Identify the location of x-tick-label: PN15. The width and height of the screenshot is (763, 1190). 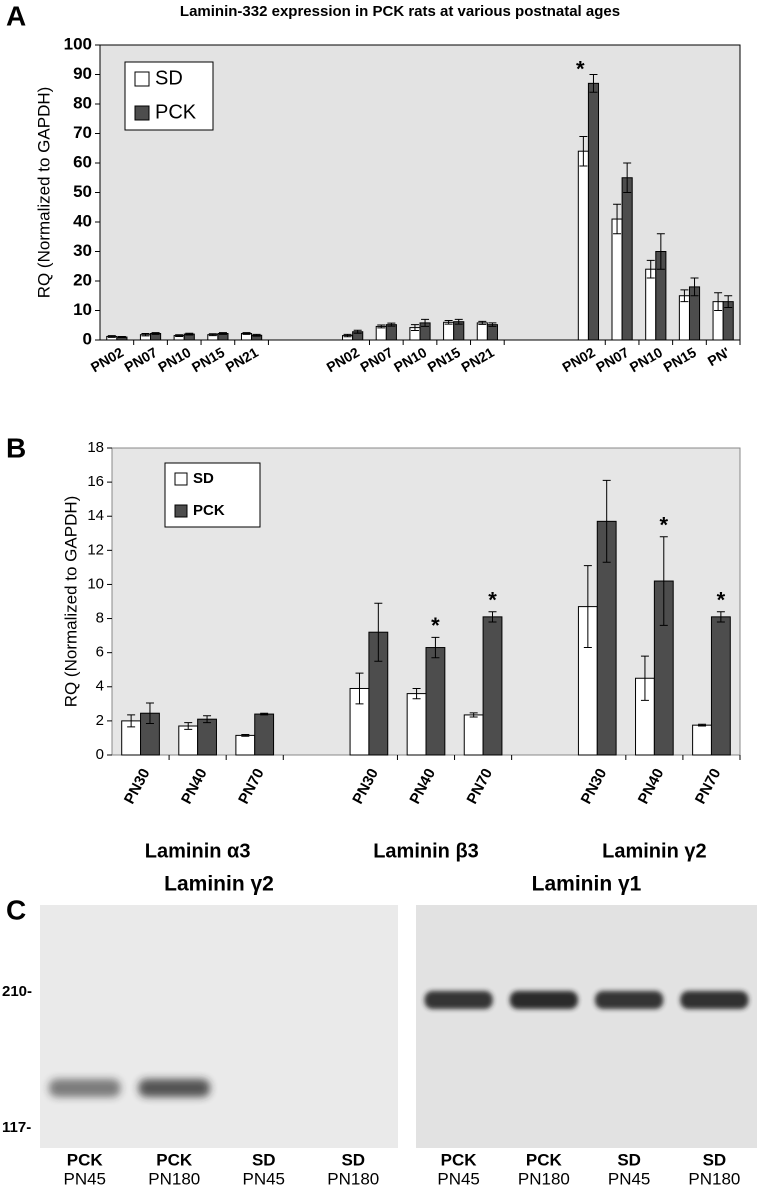
(208, 359).